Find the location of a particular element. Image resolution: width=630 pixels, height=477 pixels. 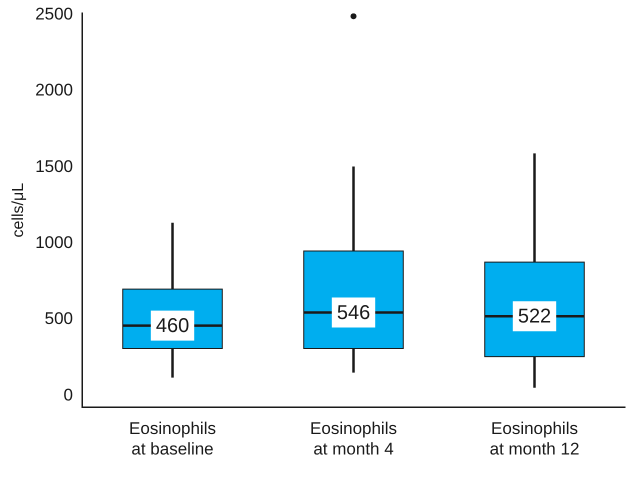

text: 460 is located at coordinates (173, 326).